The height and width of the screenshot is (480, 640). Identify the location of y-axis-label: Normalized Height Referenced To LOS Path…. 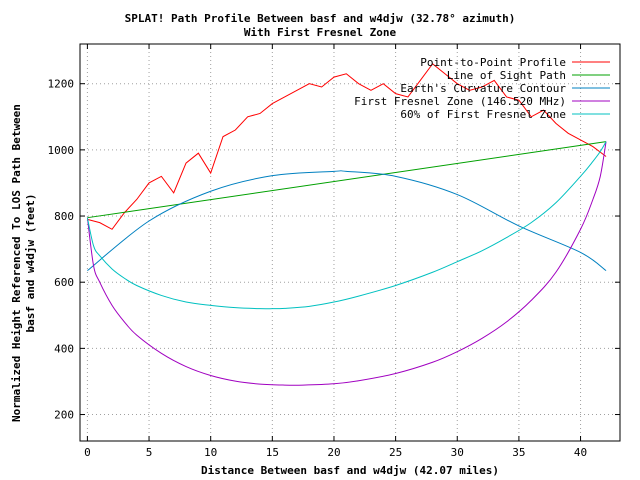
(24, 263).